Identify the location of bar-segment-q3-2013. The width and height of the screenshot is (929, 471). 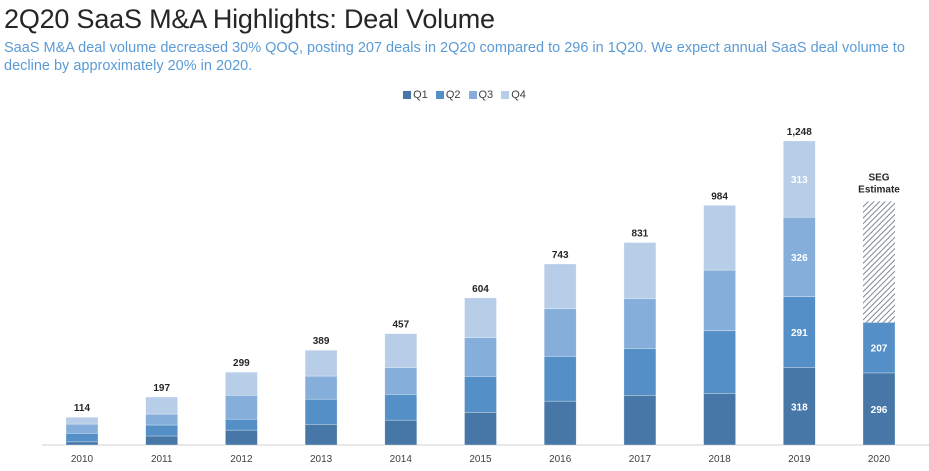
(321, 387).